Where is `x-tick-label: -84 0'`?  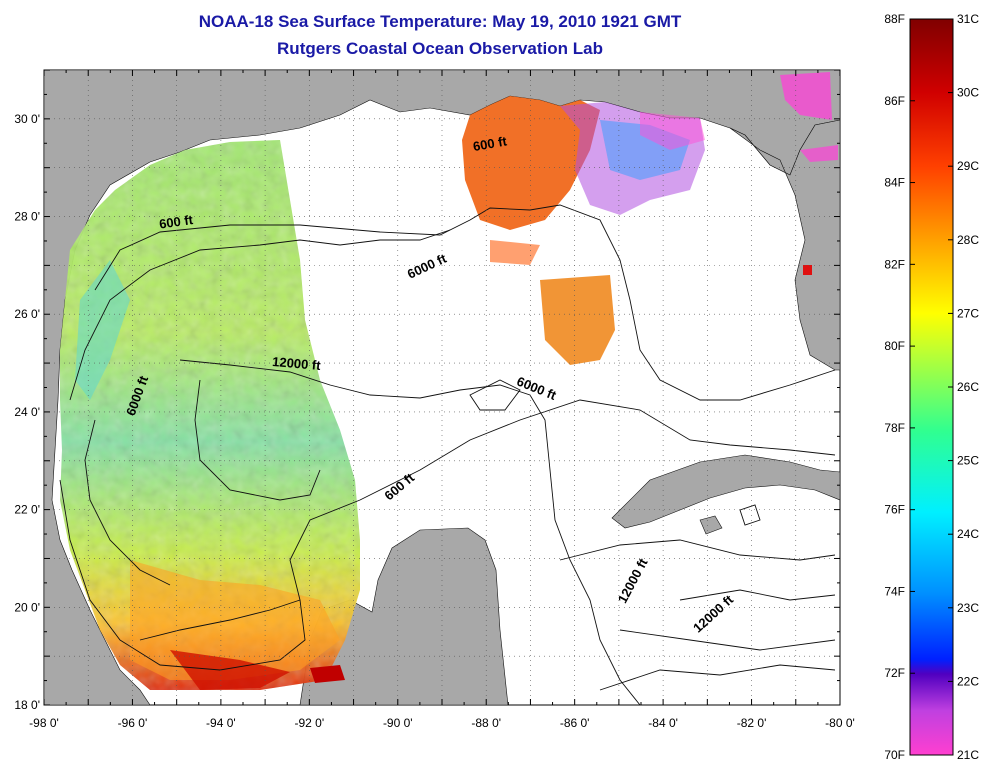
x-tick-label: -84 0' is located at coordinates (663, 723).